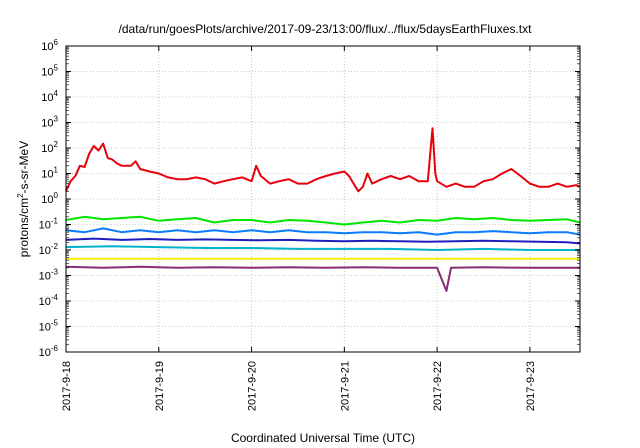 Image resolution: width=640 pixels, height=448 pixels. I want to click on y-tick-label: 10⁻², so click(49, 249).